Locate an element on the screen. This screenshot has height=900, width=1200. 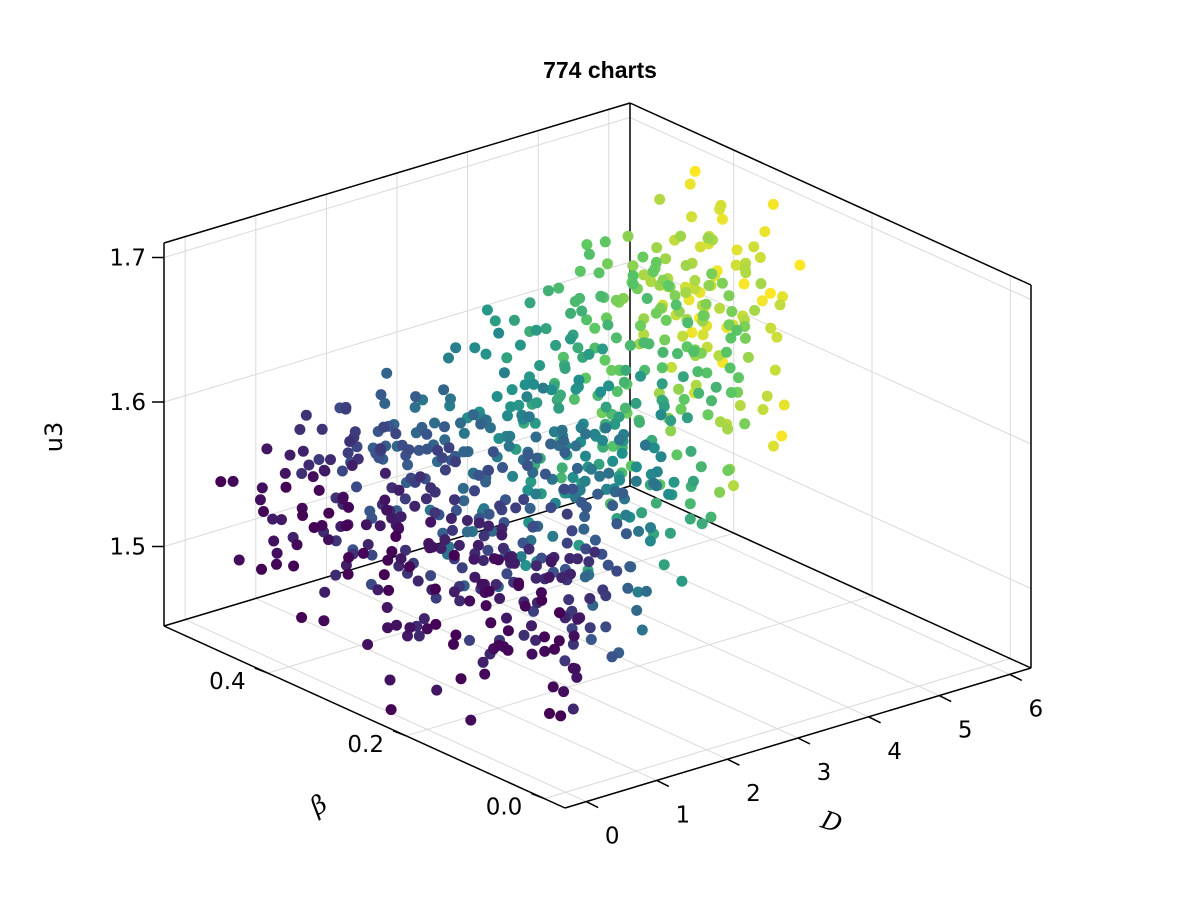
grid-line-y is located at coordinates (777, 729).